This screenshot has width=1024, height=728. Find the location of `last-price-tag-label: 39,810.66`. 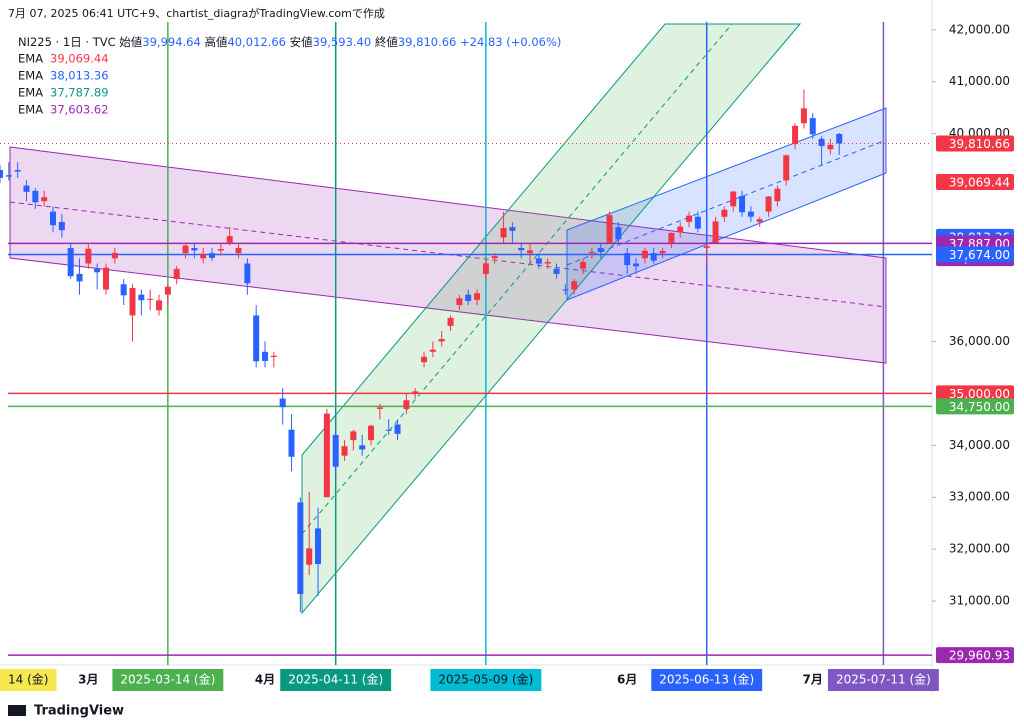

last-price-tag-label: 39,810.66 is located at coordinates (979, 144).